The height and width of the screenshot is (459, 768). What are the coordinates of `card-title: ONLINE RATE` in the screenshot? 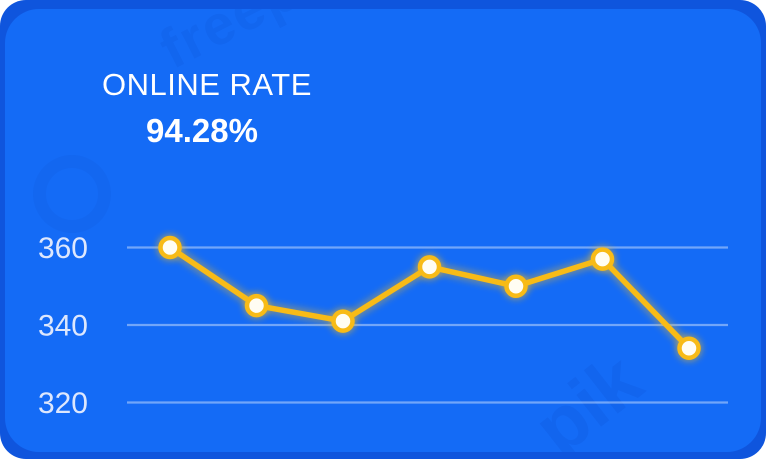 It's located at (207, 84).